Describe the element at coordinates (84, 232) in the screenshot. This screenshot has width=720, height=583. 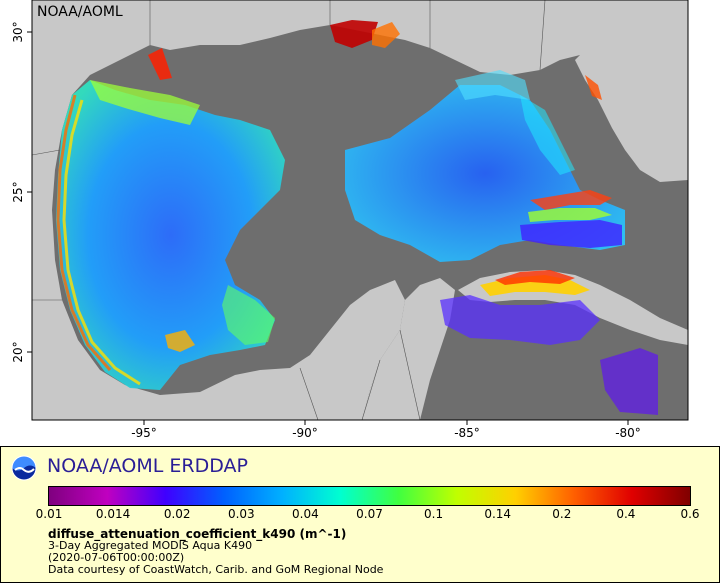
I see `k490-west-coast-edge` at that location.